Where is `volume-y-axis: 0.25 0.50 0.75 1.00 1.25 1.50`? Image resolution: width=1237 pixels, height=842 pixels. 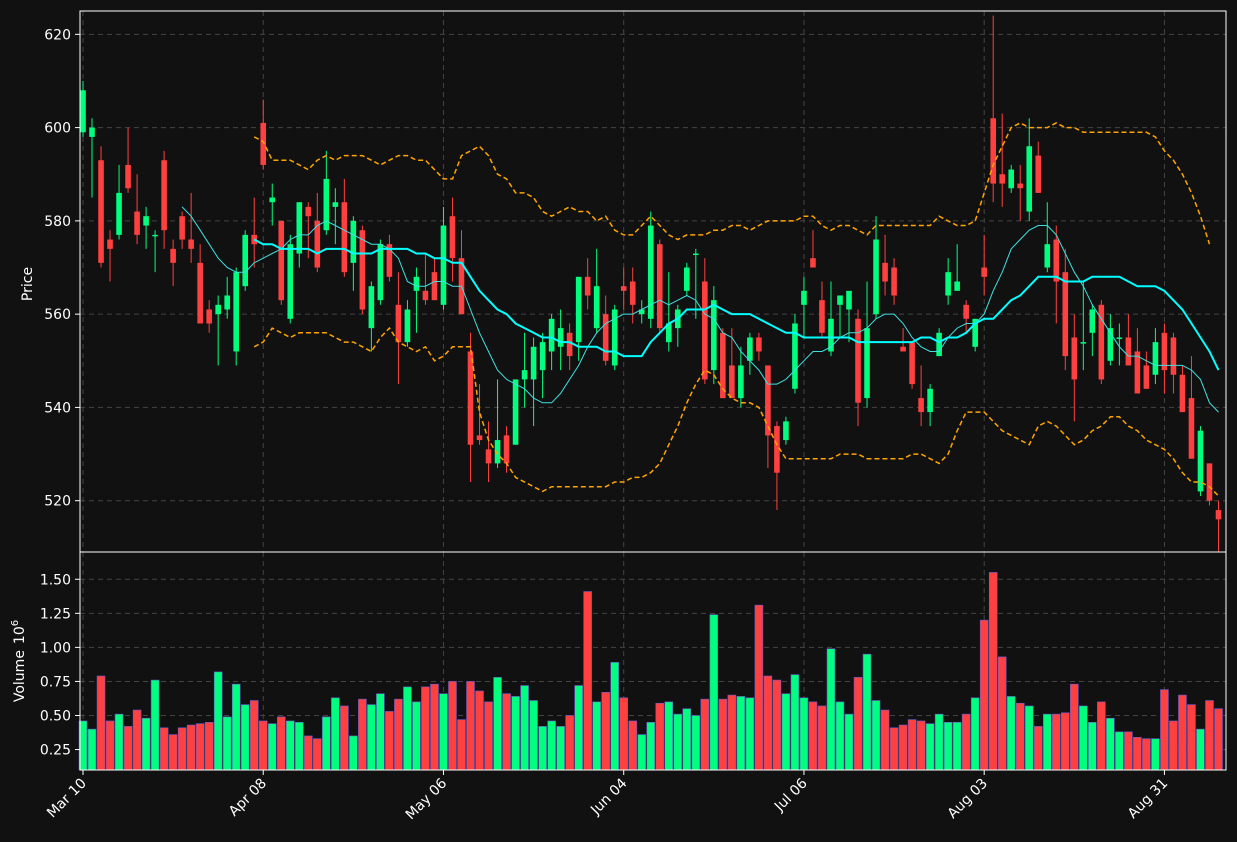 volume-y-axis: 0.25 0.50 0.75 1.00 1.25 1.50 is located at coordinates (60, 665).